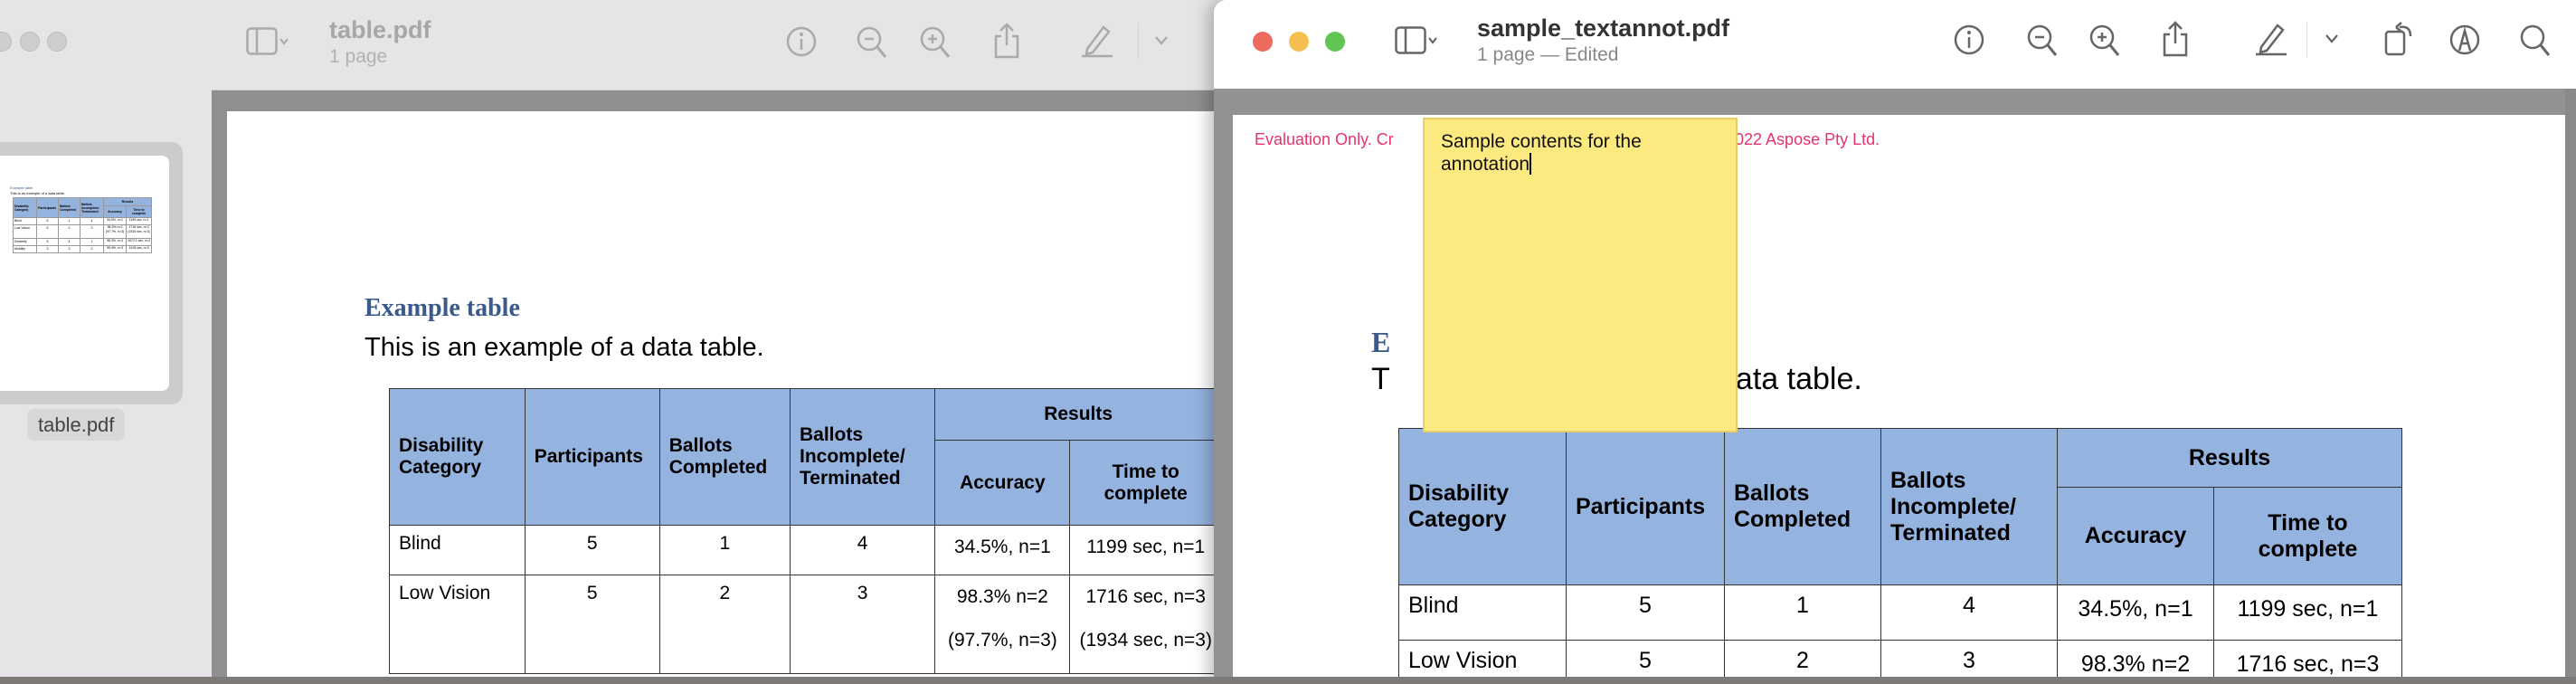  I want to click on cell-time: 1199 sec, n=1, so click(139, 221).